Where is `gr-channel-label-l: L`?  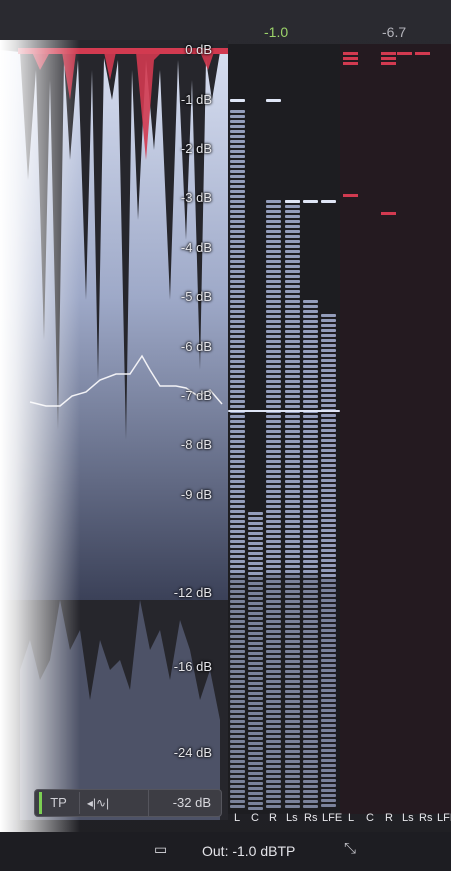 gr-channel-label-l: L is located at coordinates (351, 818).